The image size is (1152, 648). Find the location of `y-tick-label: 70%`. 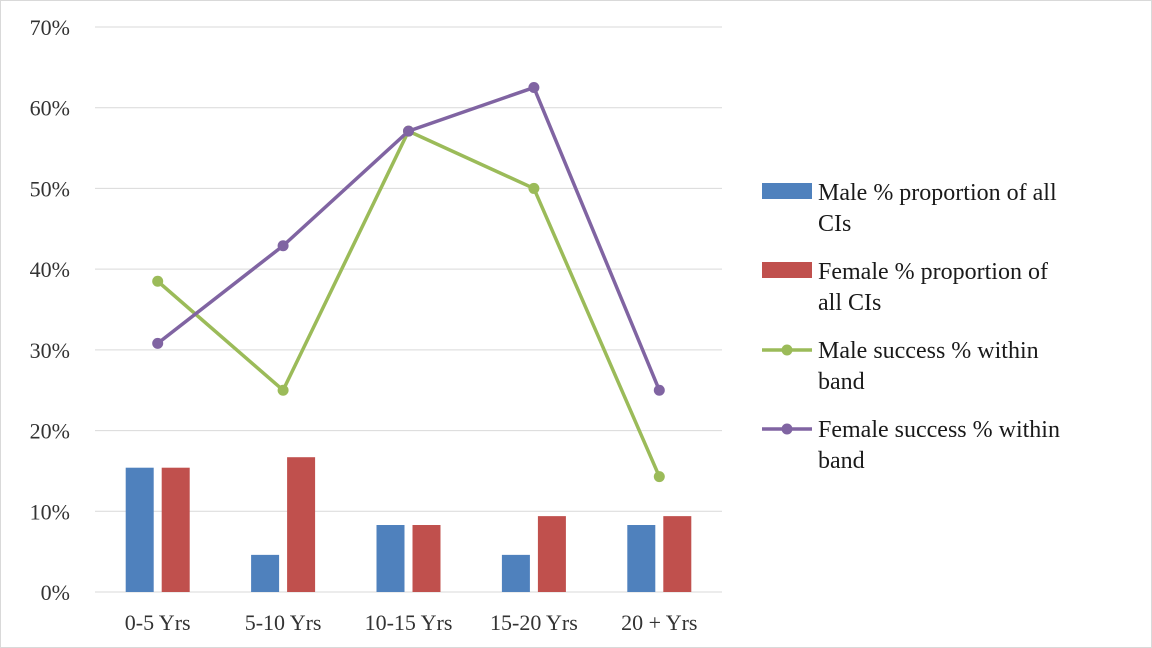

y-tick-label: 70% is located at coordinates (50, 27).